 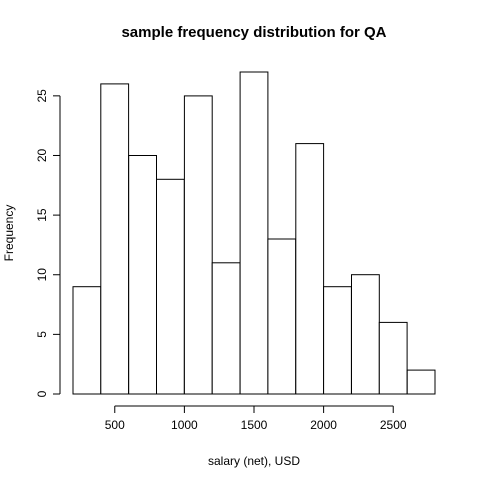 I want to click on x-tick-label: 1500, so click(x=254, y=425).